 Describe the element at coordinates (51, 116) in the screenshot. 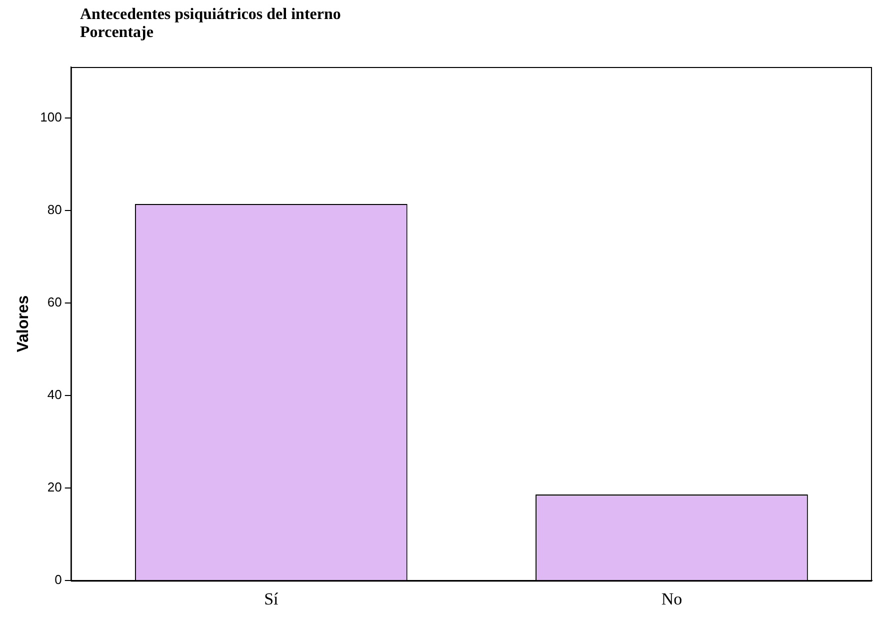

I see `y-tick-label: 100` at that location.